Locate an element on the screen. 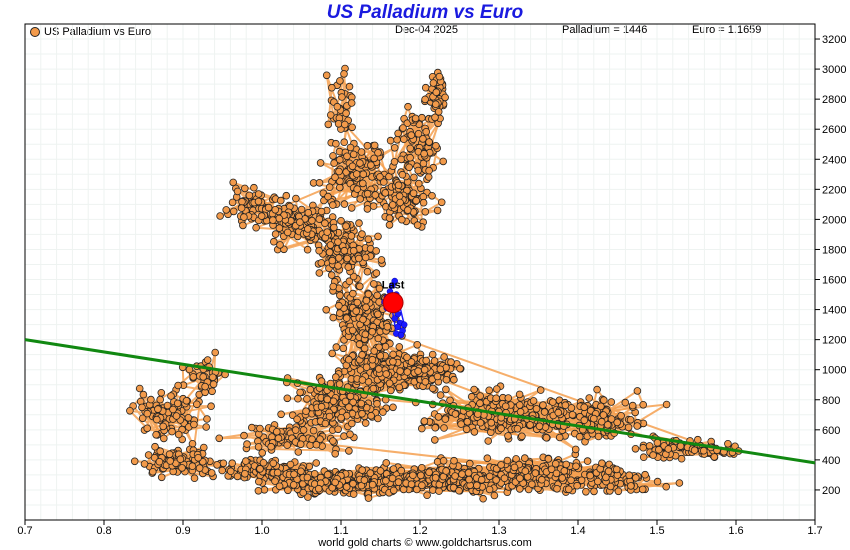 This screenshot has height=550, width=850. recent-point is located at coordinates (401, 335).